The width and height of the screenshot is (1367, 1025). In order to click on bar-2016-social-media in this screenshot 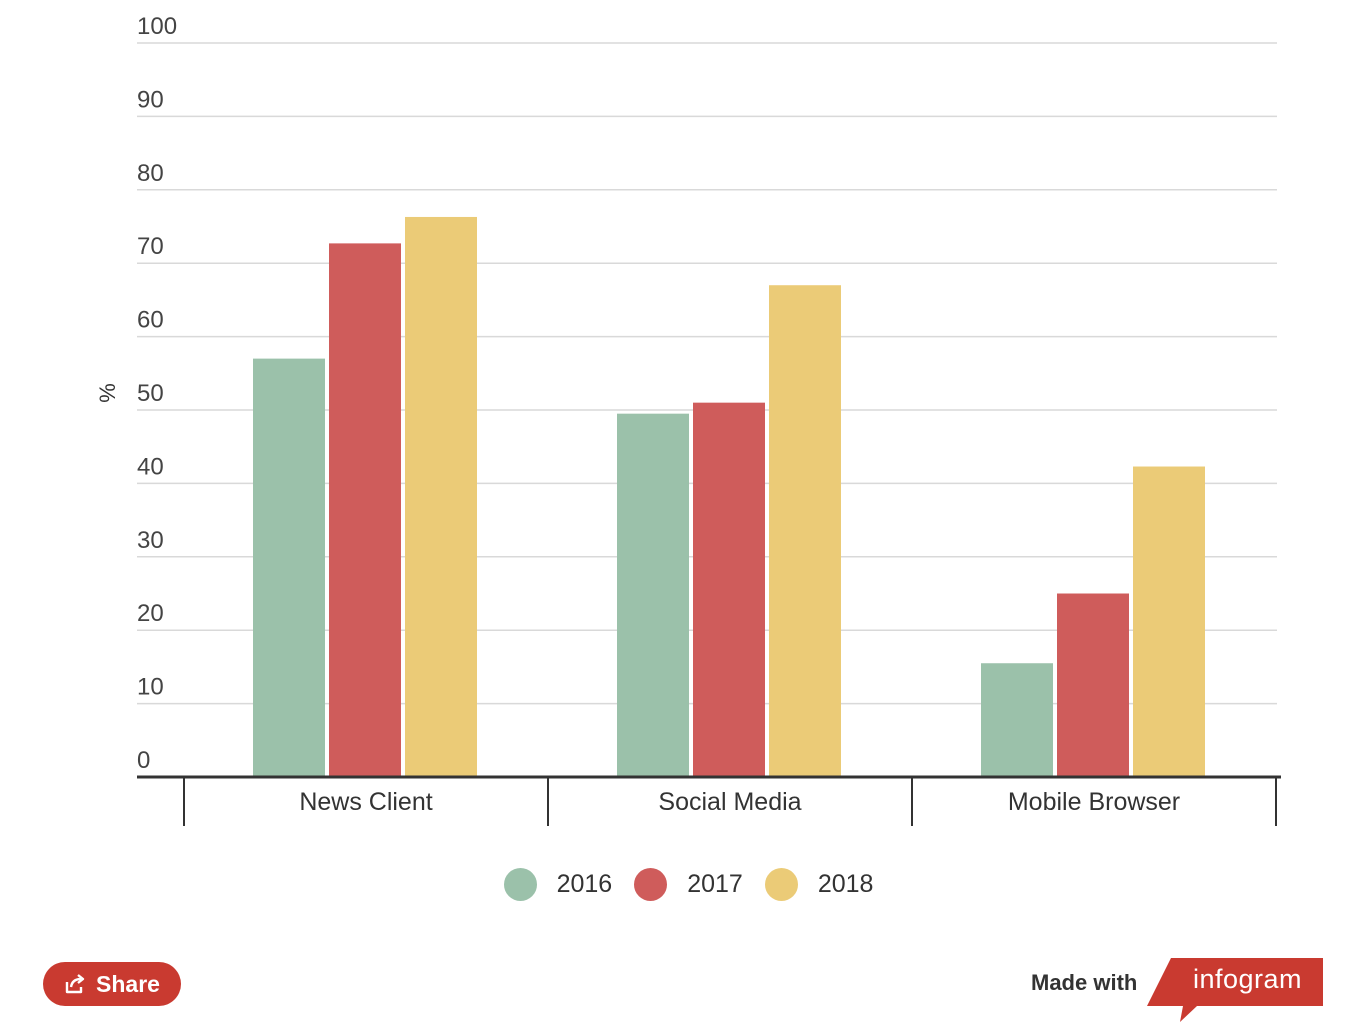, I will do `click(653, 595)`.